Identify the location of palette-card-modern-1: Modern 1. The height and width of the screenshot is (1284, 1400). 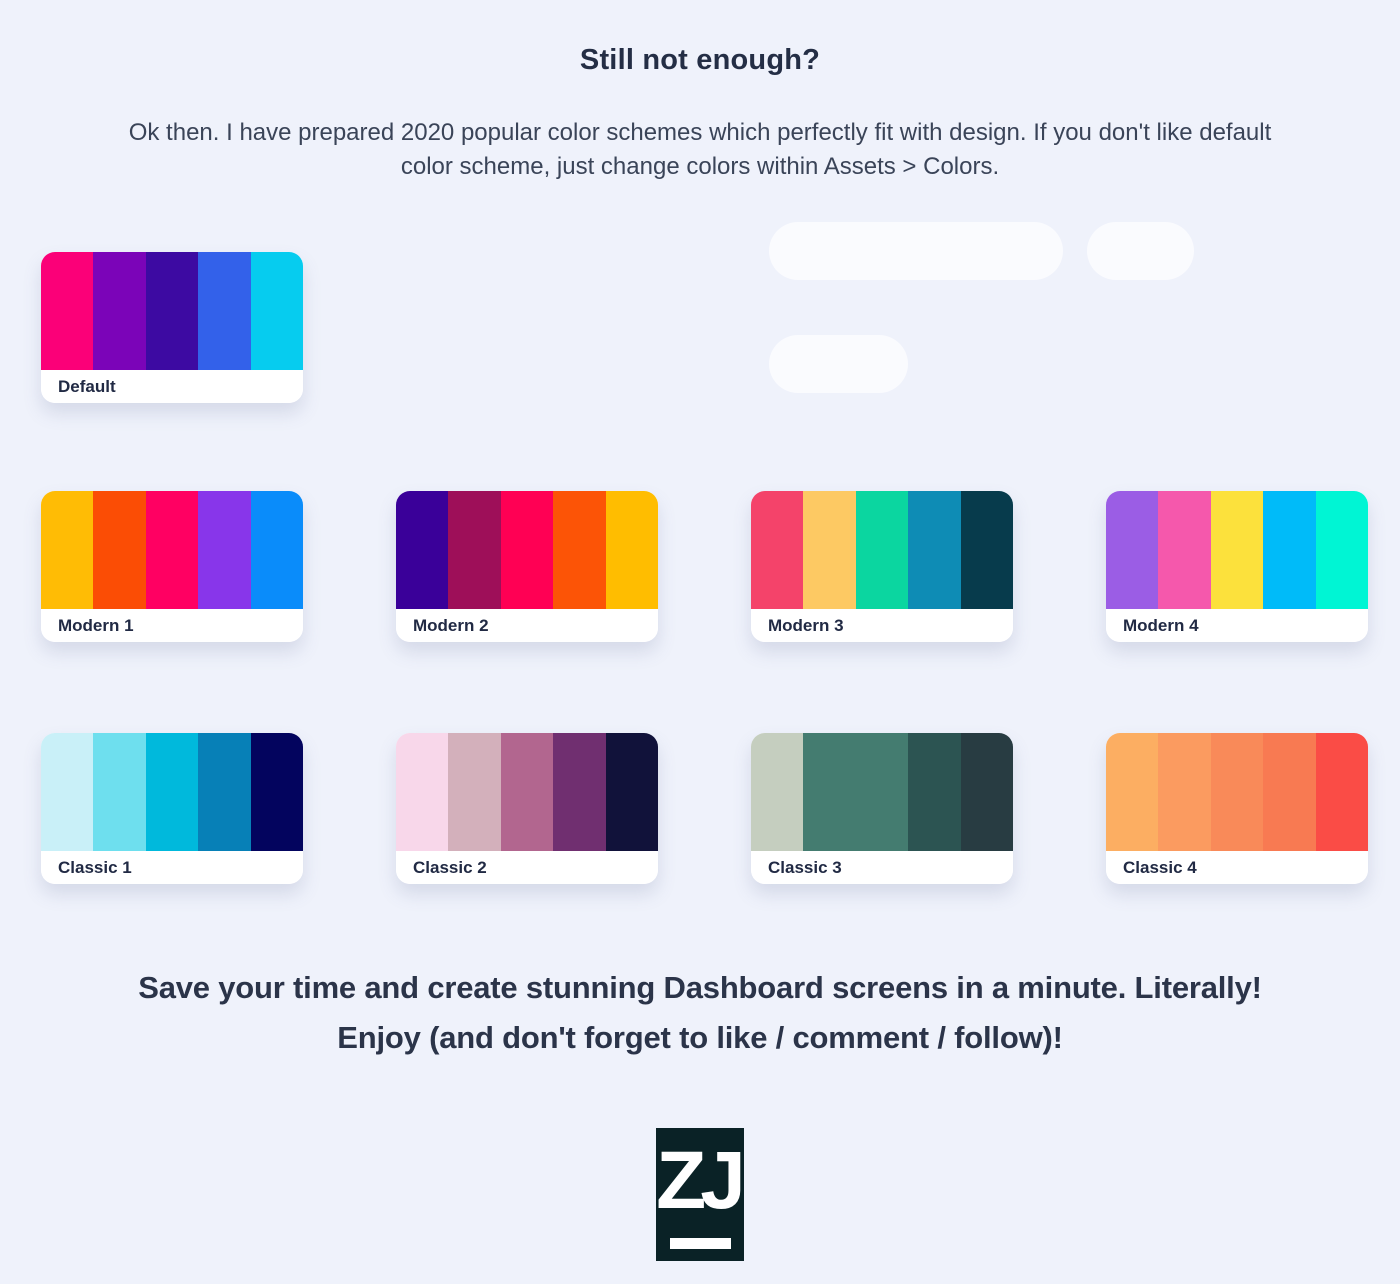
(172, 566).